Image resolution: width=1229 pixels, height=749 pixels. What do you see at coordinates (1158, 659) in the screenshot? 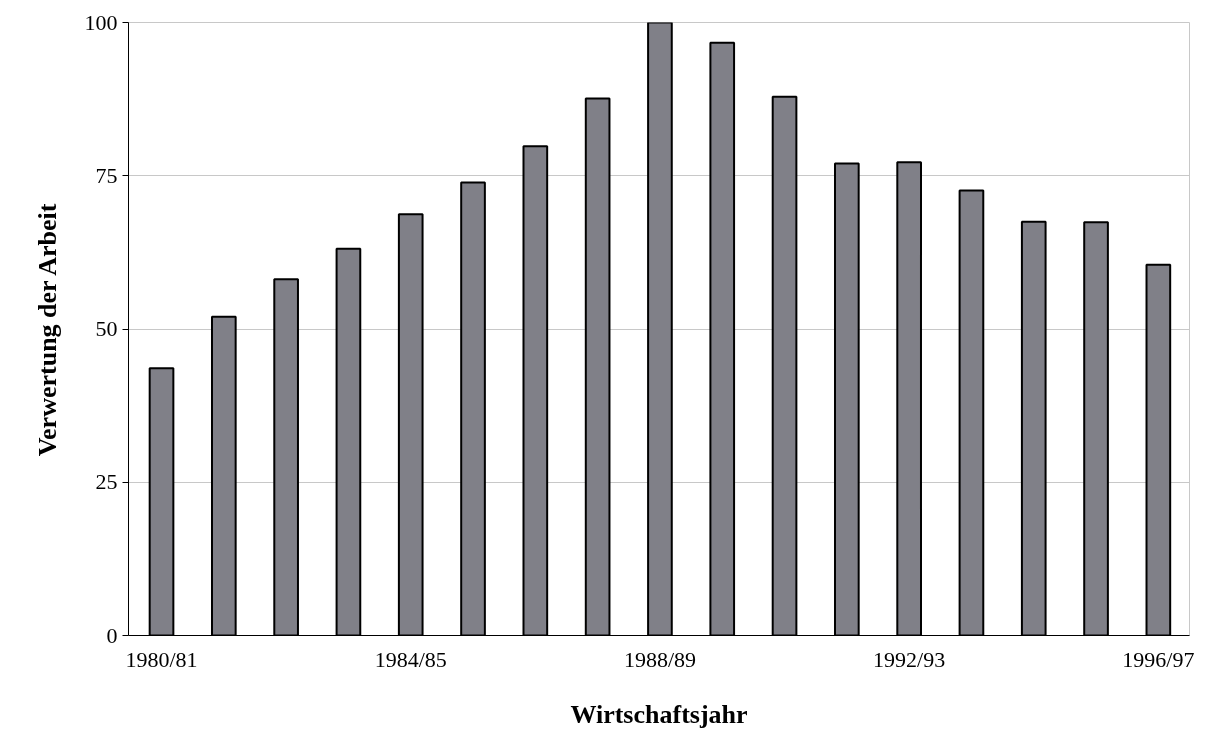
I see `x-tick-label: 1996/97` at bounding box center [1158, 659].